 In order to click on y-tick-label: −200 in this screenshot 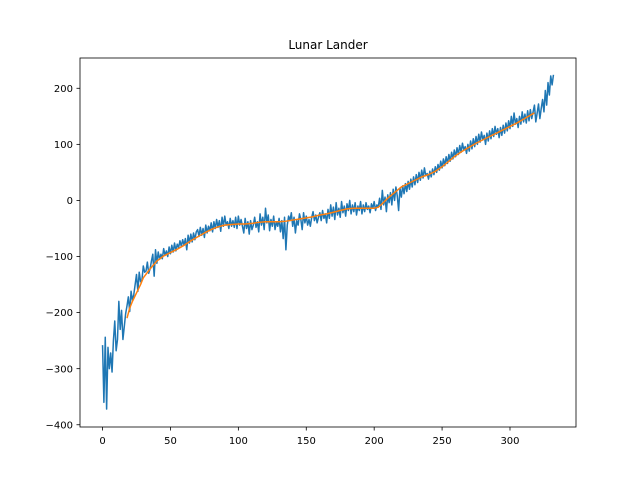, I will do `click(59, 313)`.